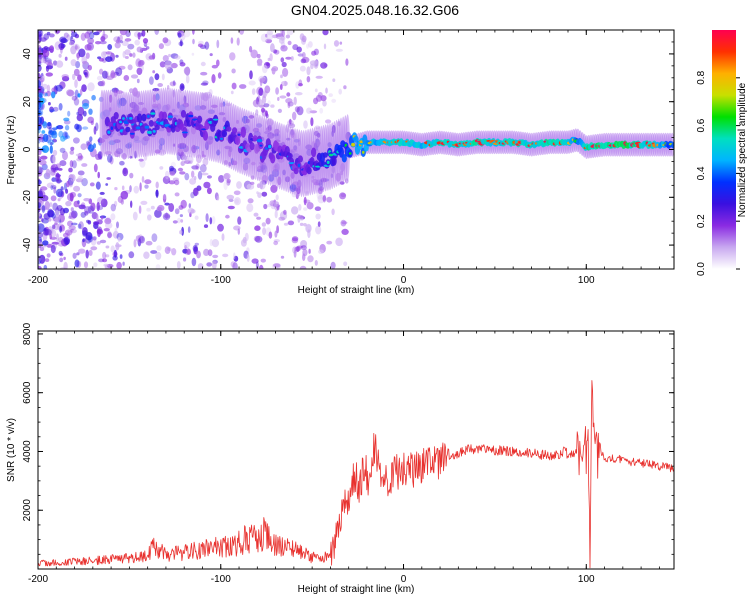 The height and width of the screenshot is (600, 750). I want to click on y-tick-label: 6000, so click(27, 392).